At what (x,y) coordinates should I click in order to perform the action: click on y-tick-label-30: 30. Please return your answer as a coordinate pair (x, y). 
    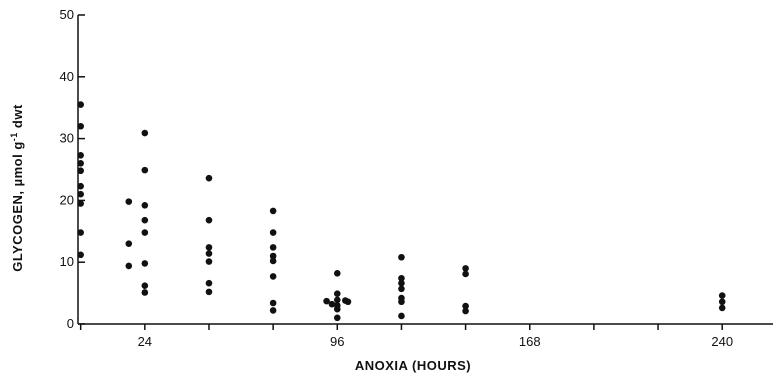
    Looking at the image, I should click on (67, 138).